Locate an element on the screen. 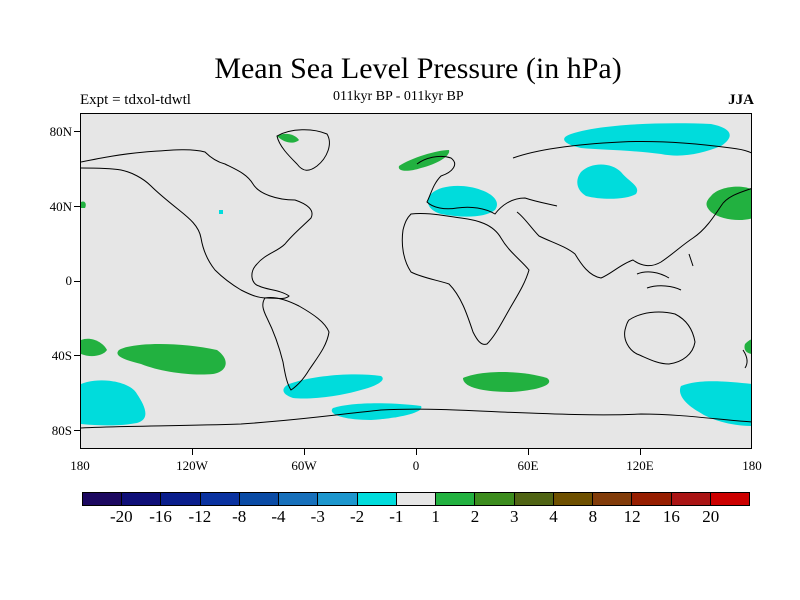  south-indian-high is located at coordinates (506, 382).